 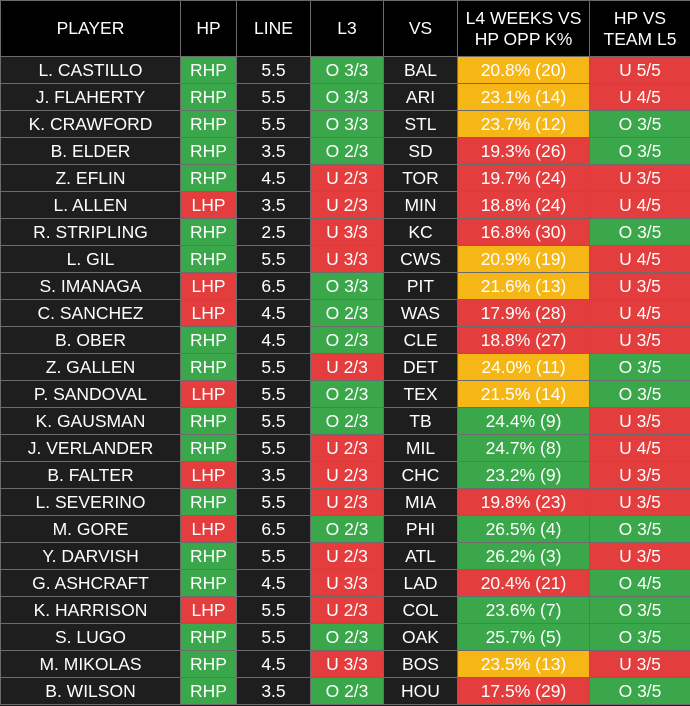 What do you see at coordinates (523, 502) in the screenshot?
I see `opp-k-pct-cell: 19.8% (23)` at bounding box center [523, 502].